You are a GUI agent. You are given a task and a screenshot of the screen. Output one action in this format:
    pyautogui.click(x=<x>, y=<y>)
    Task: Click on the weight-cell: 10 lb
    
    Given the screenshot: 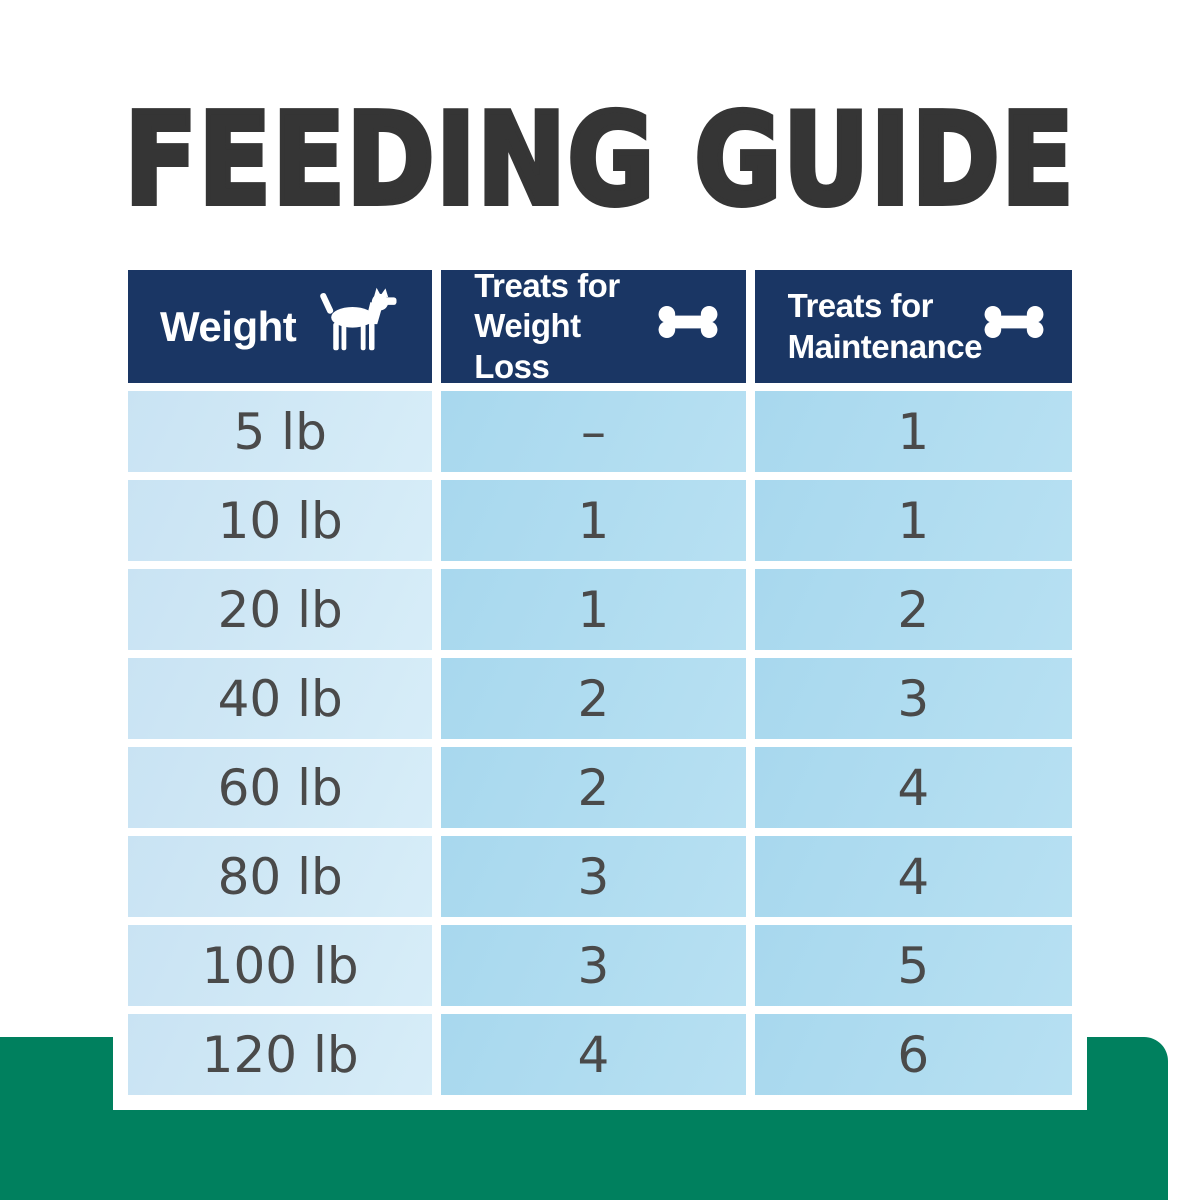 What is the action you would take?
    pyautogui.click(x=280, y=520)
    